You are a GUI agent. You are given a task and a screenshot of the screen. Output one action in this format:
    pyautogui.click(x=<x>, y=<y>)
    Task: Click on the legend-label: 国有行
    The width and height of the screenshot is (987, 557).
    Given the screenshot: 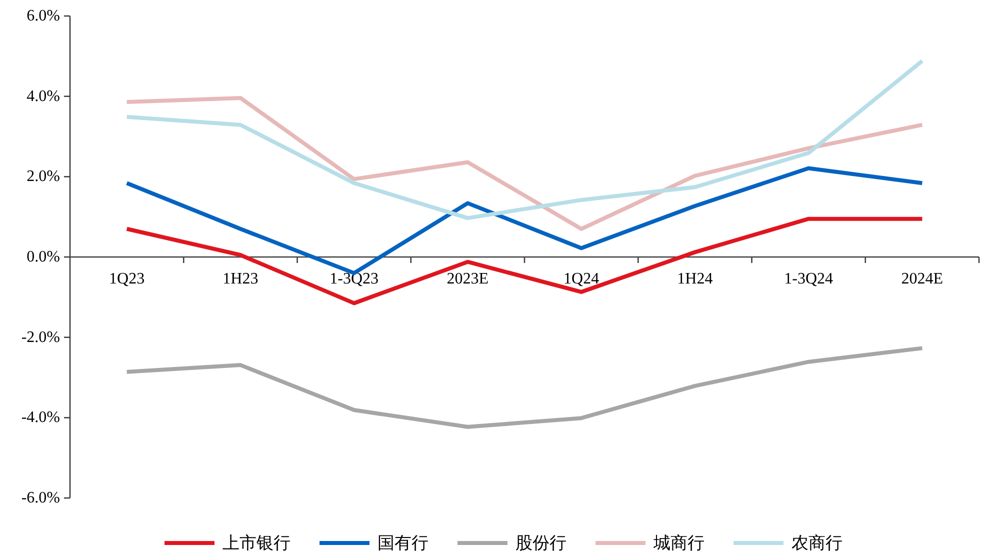 What is the action you would take?
    pyautogui.click(x=403, y=543)
    